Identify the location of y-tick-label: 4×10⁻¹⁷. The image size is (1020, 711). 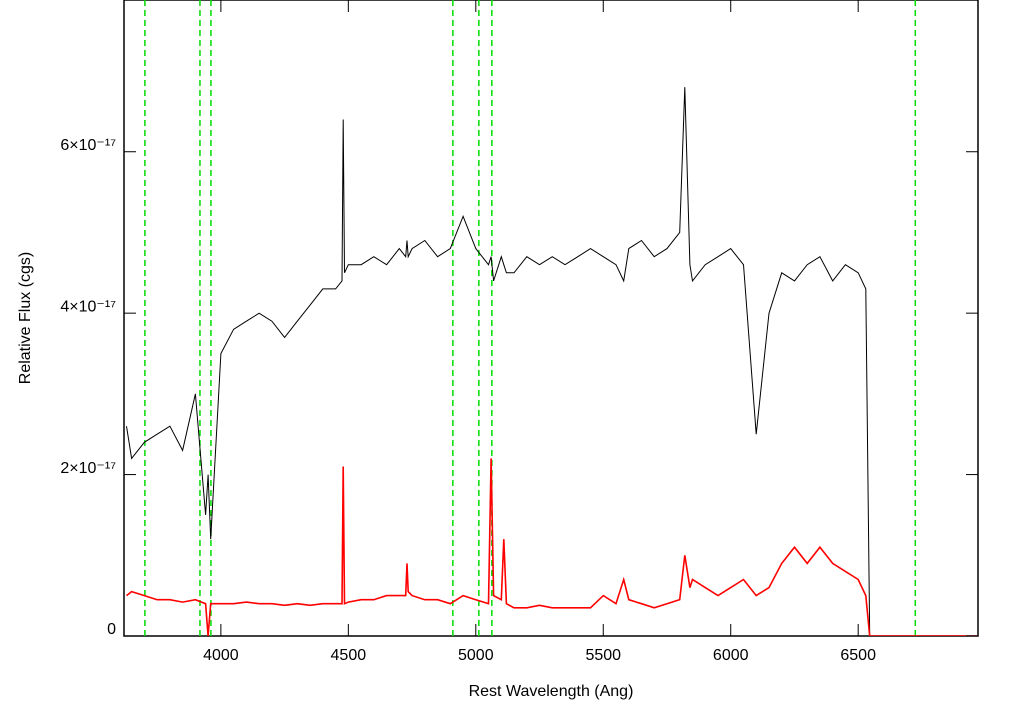
(88, 306).